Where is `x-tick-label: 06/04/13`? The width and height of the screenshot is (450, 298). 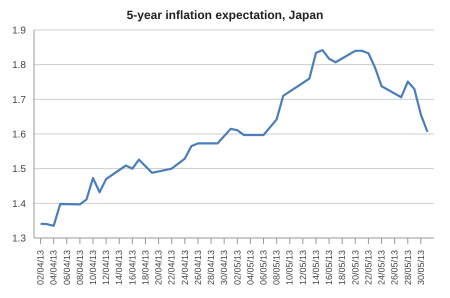
x-tick-label: 06/04/13 is located at coordinates (67, 268).